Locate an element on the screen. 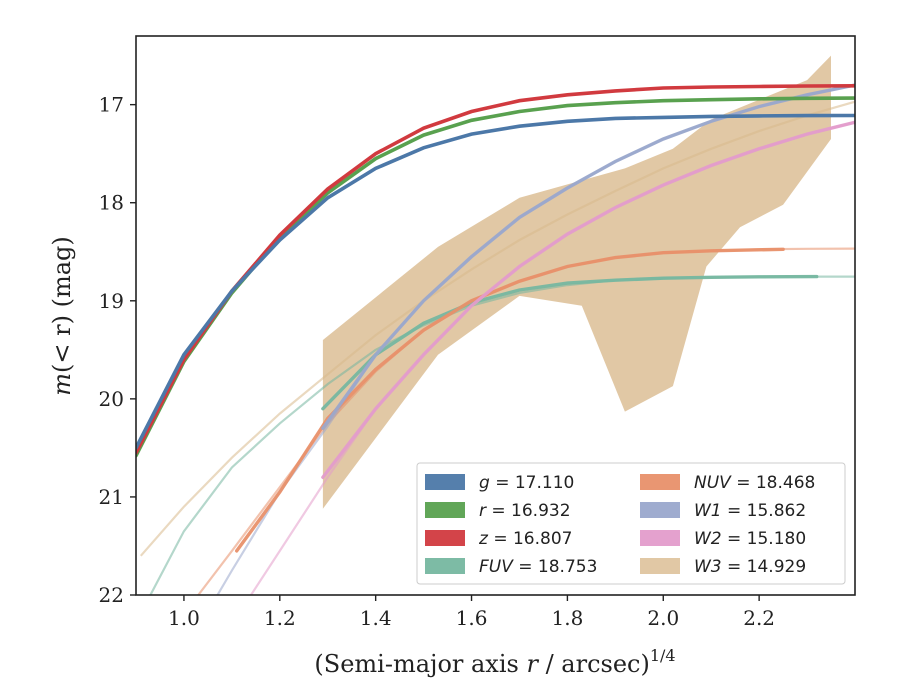  y-axis-label: m(< r) (mag) is located at coordinates (62, 316).